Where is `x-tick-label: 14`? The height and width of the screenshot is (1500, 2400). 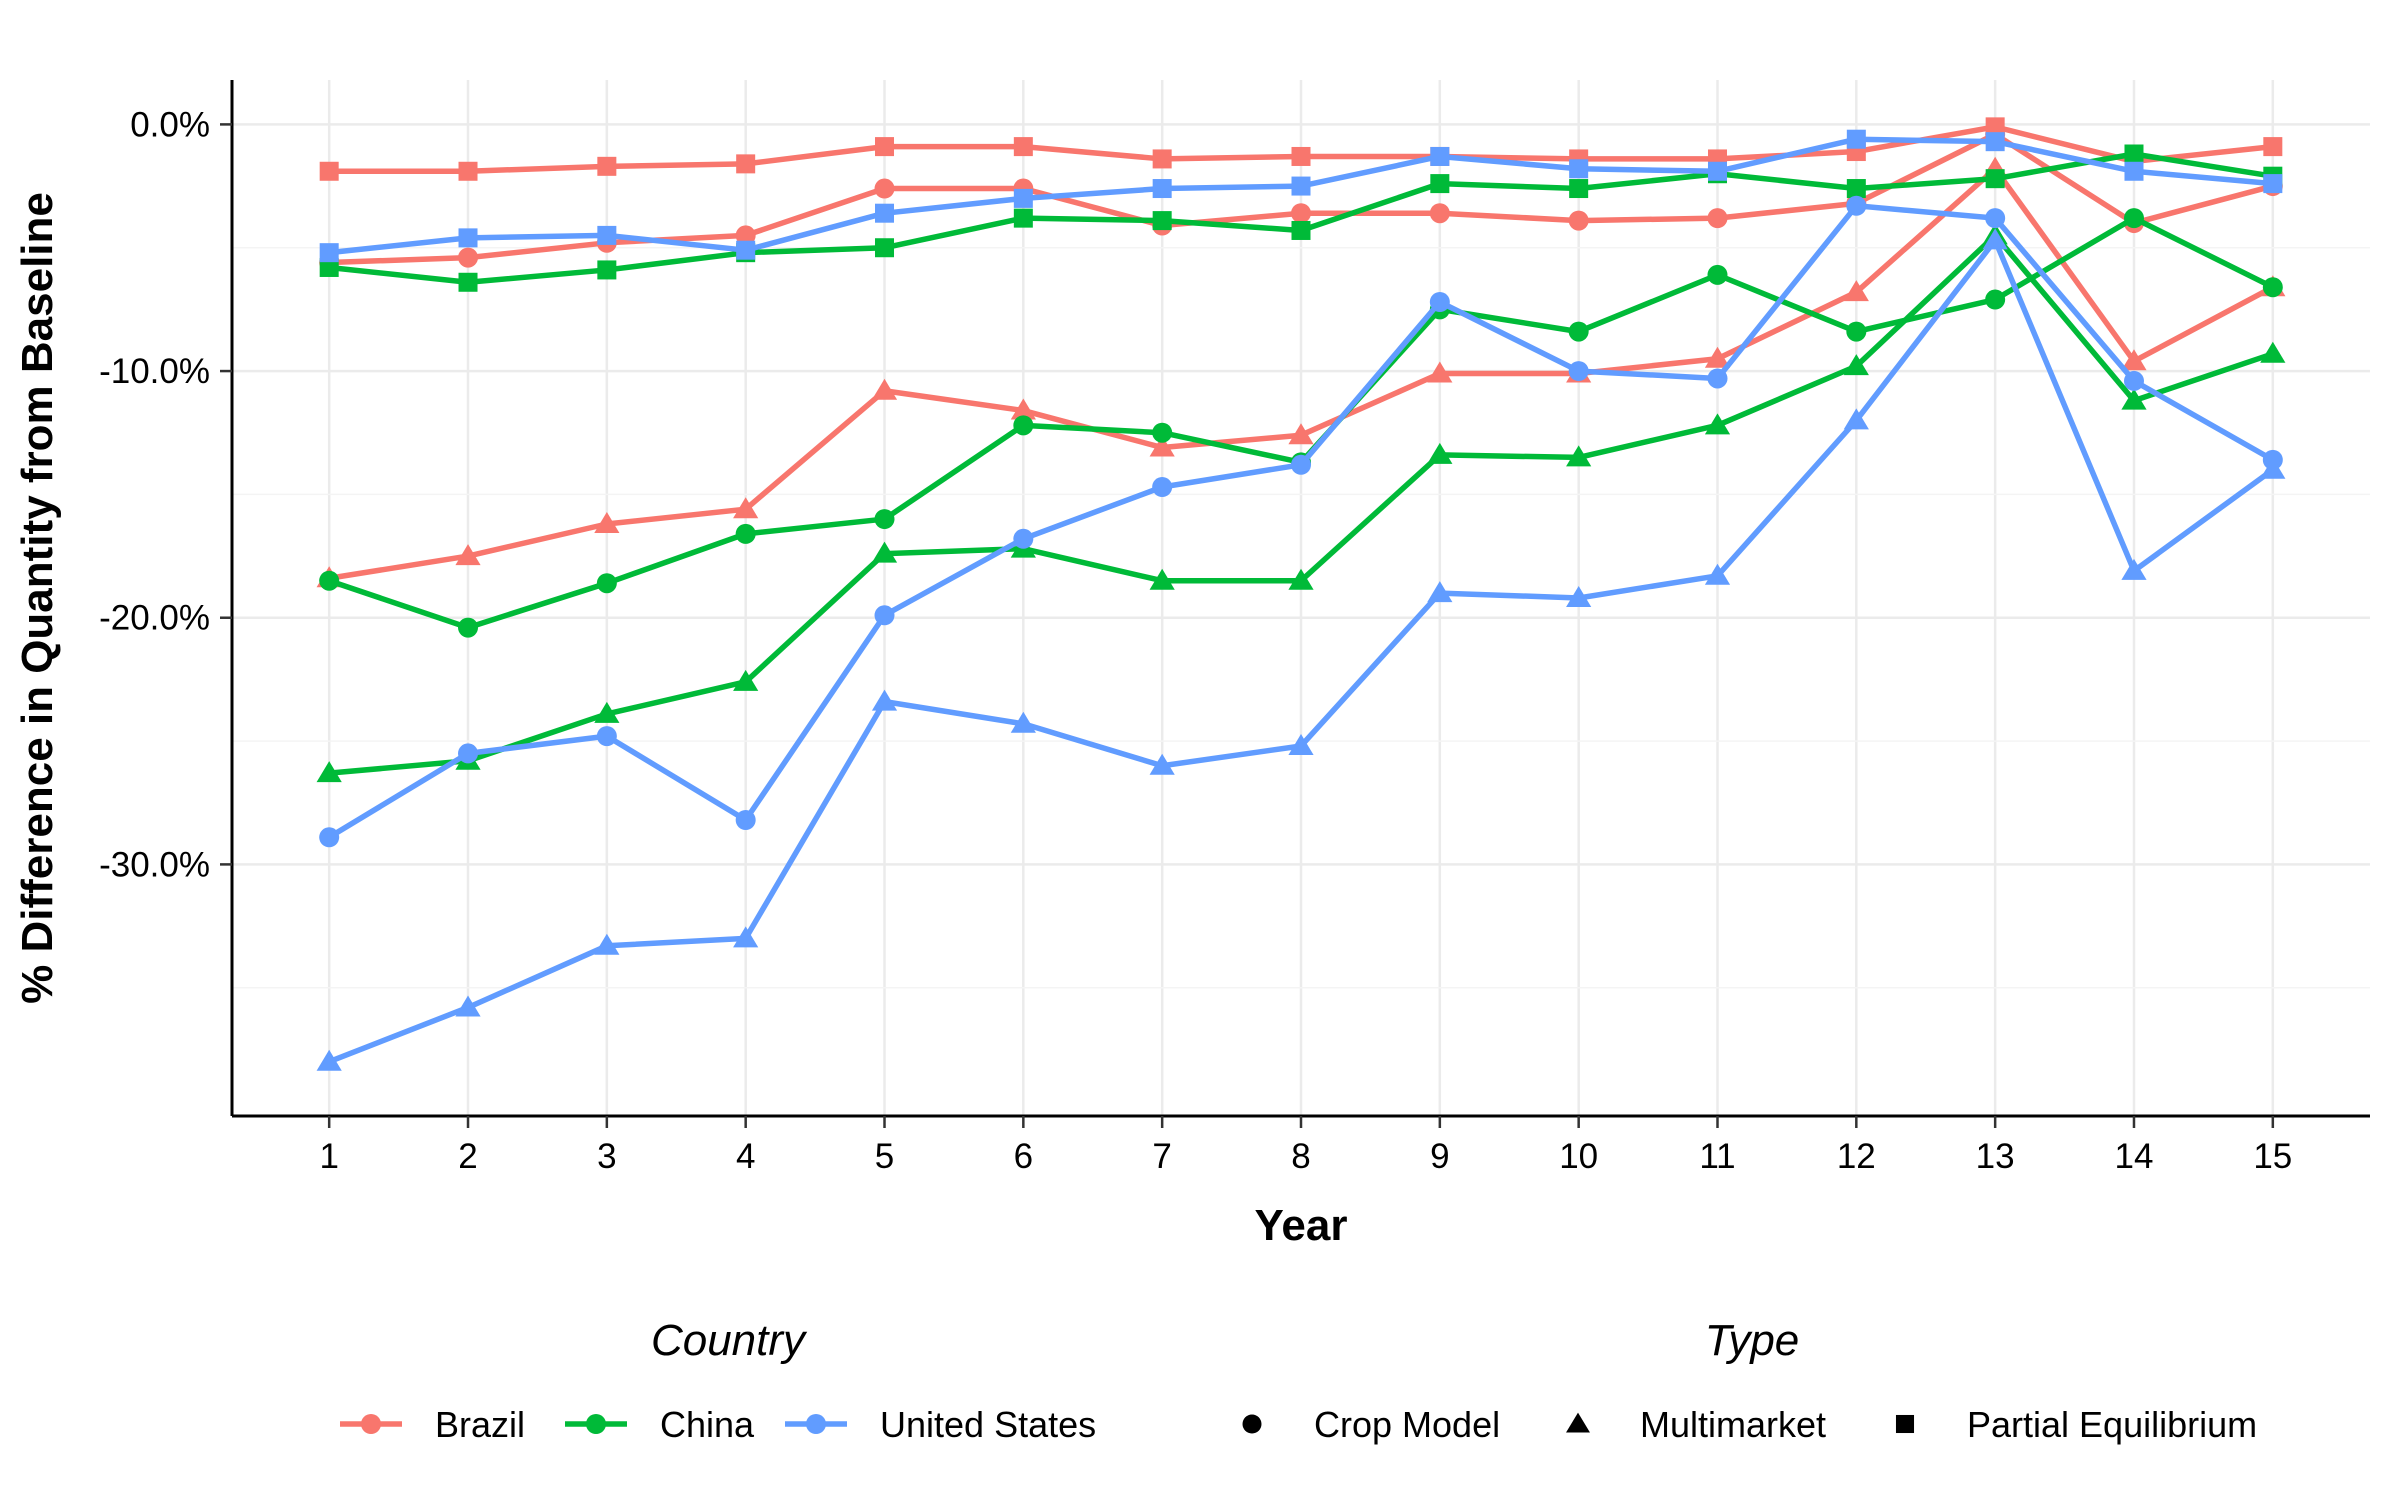 x-tick-label: 14 is located at coordinates (2134, 1156).